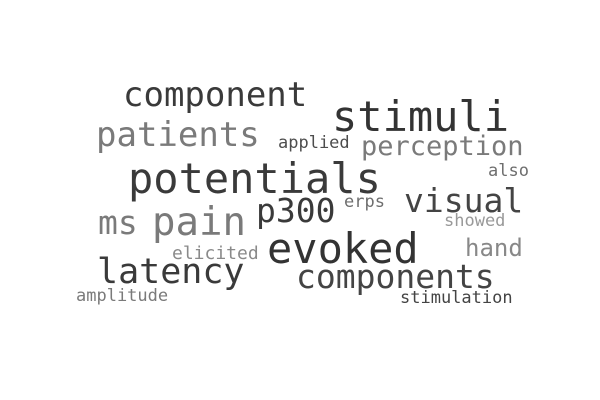 This screenshot has width=600, height=400. I want to click on word-amplitude: amplitude, so click(122, 296).